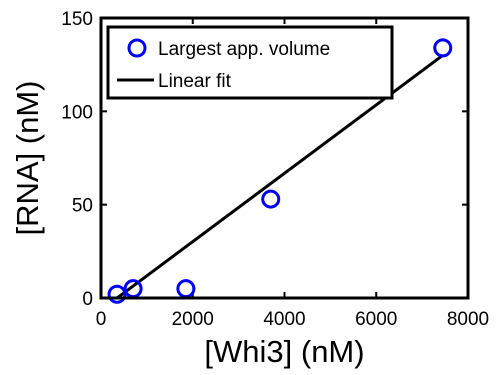 Image resolution: width=498 pixels, height=375 pixels. I want to click on x-axis-title: [Whi3] (nM), so click(284, 351).